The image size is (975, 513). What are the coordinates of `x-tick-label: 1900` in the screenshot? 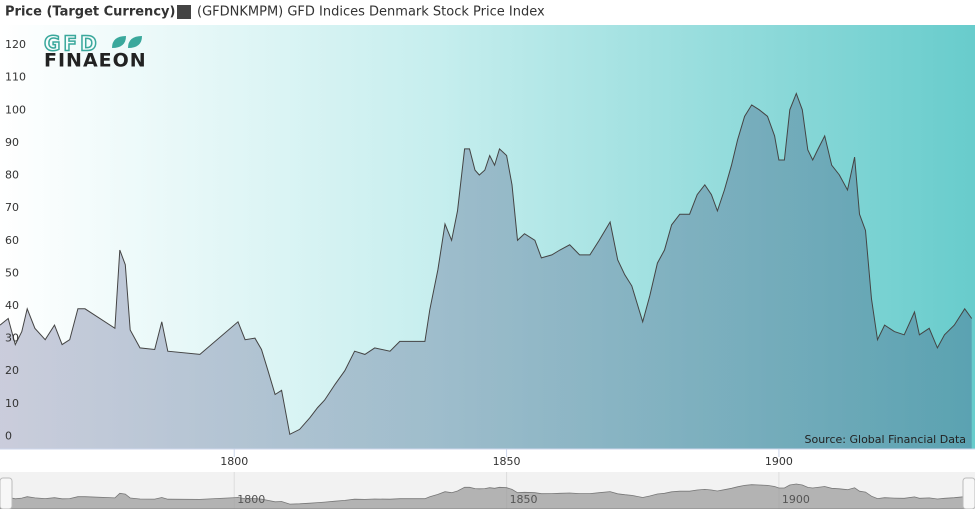 It's located at (779, 461).